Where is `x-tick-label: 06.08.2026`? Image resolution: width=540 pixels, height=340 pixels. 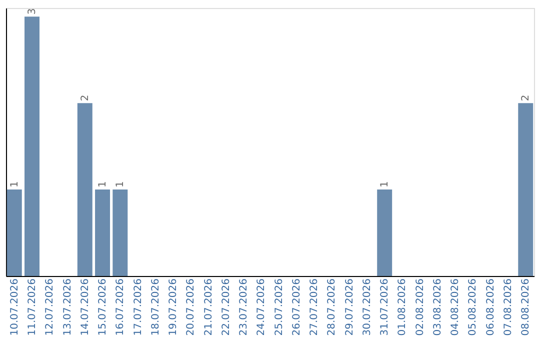
x-tick-label: 06.08.2026 is located at coordinates (490, 307).